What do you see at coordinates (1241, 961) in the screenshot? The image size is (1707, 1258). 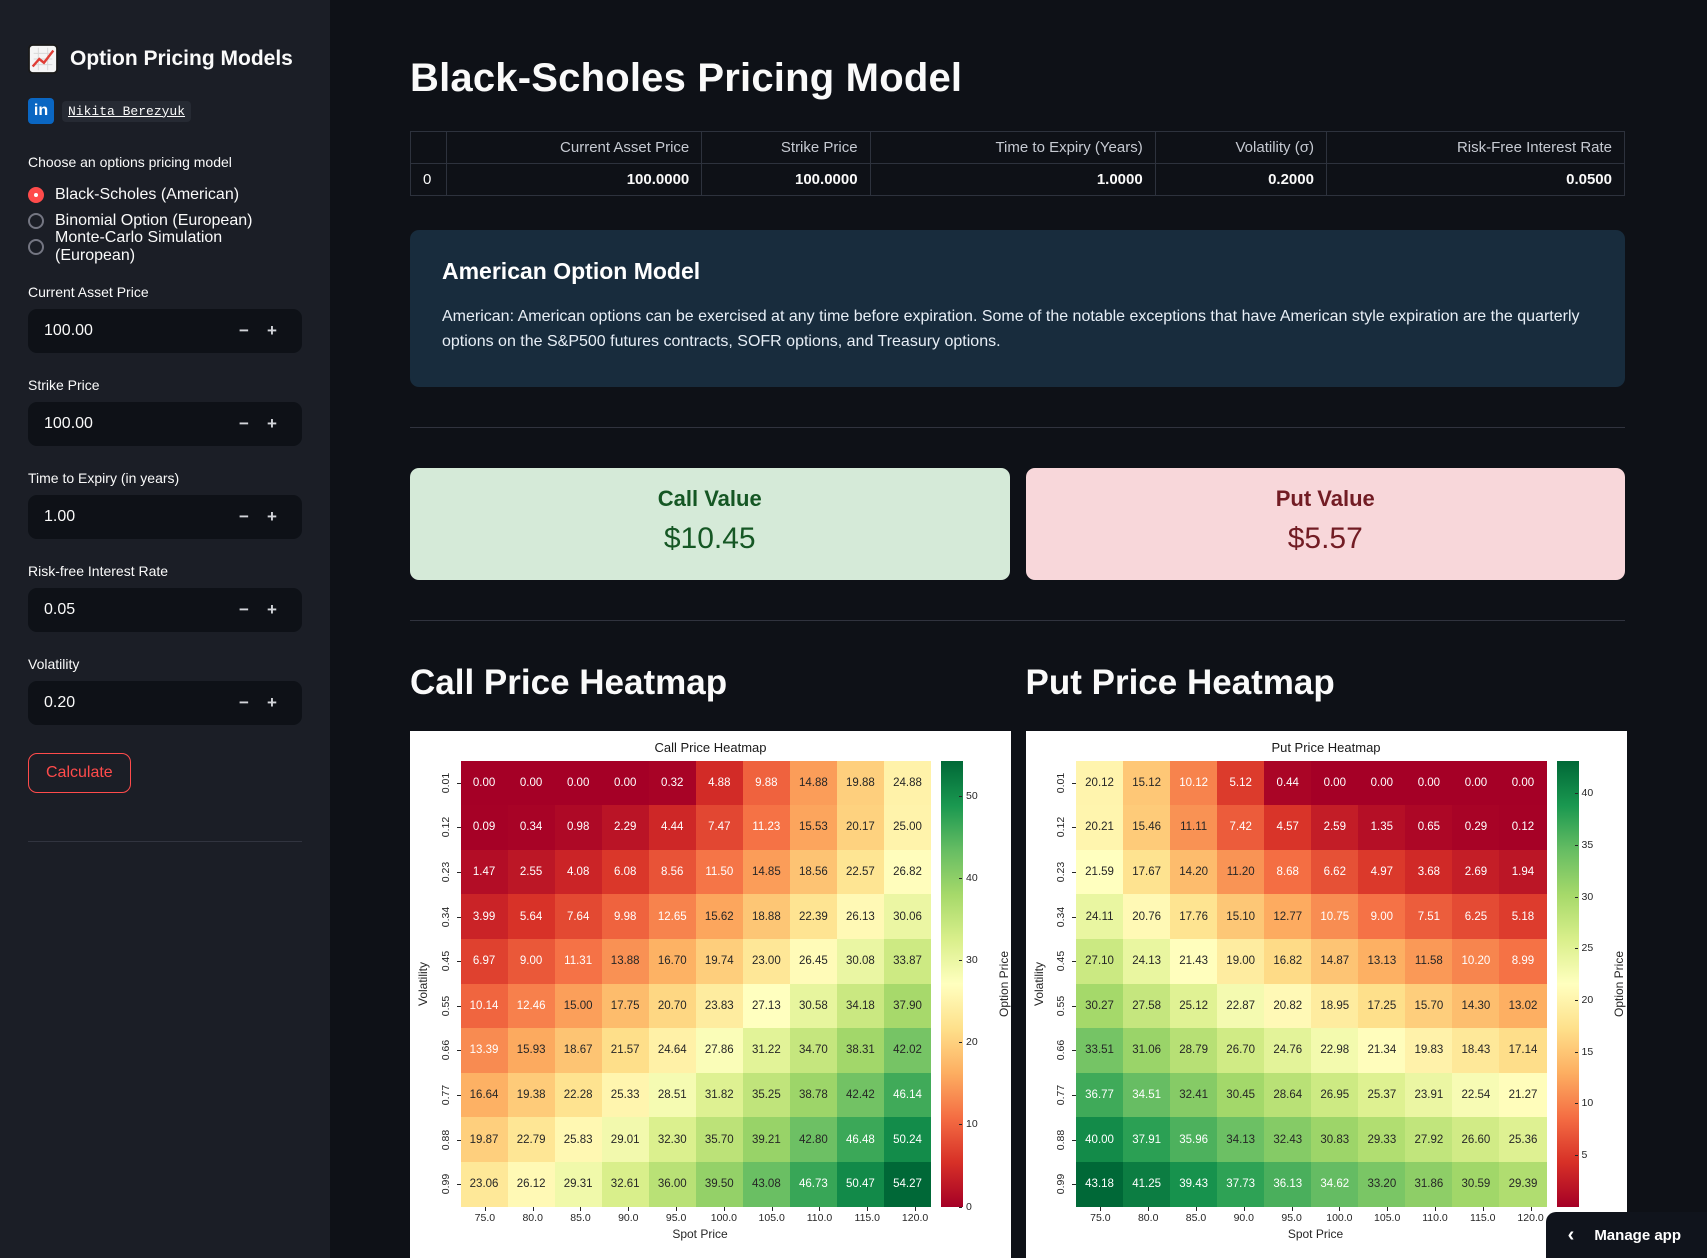 I see `heatmap-cell: 19.00` at bounding box center [1241, 961].